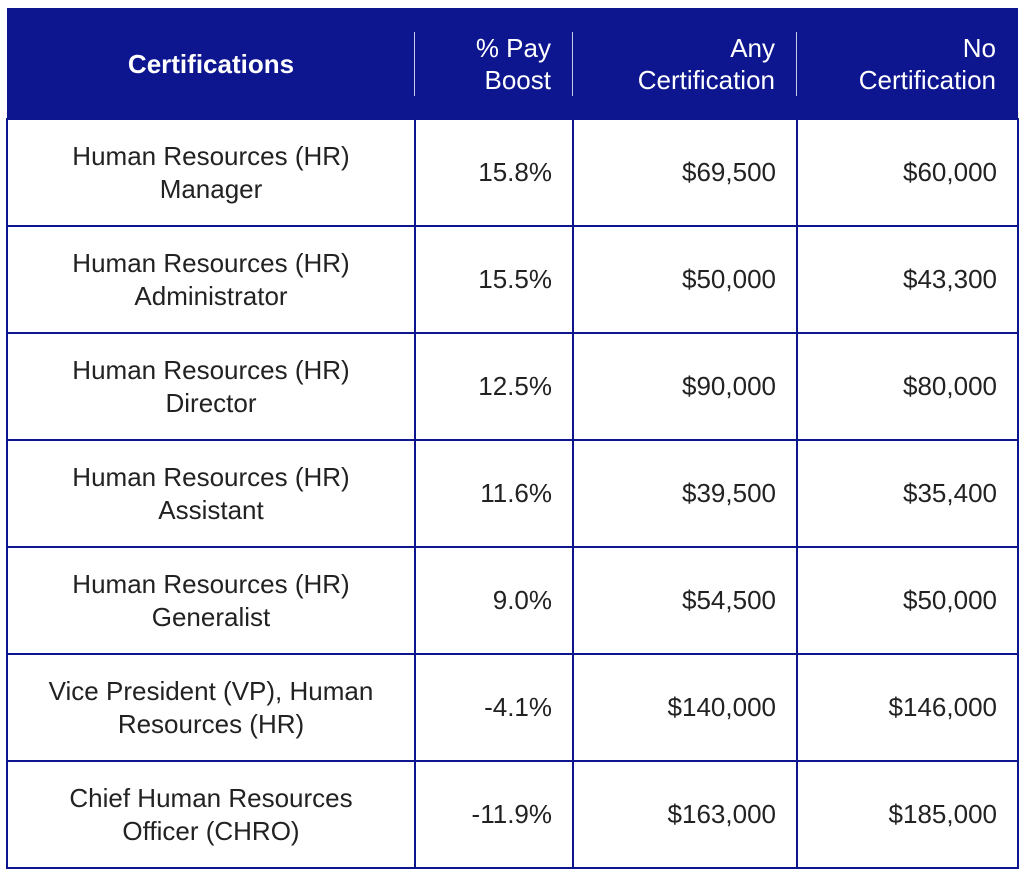  What do you see at coordinates (211, 188) in the screenshot?
I see `role-line2: Manager` at bounding box center [211, 188].